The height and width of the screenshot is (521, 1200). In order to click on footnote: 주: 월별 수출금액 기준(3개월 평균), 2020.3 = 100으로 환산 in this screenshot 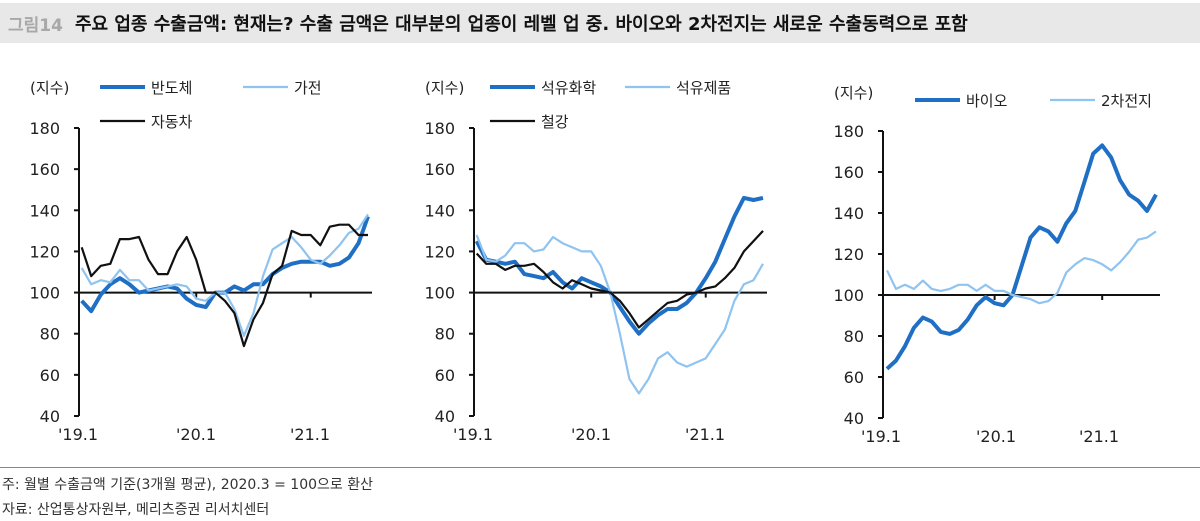, I will do `click(187, 485)`.